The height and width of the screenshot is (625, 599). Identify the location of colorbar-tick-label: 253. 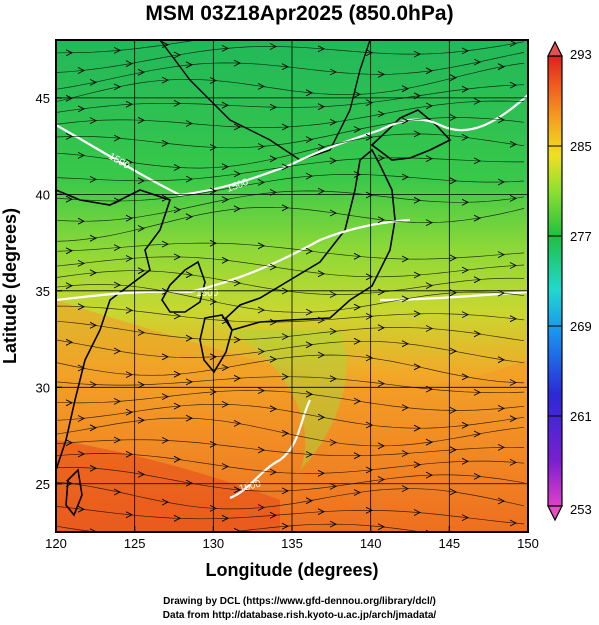
(581, 509).